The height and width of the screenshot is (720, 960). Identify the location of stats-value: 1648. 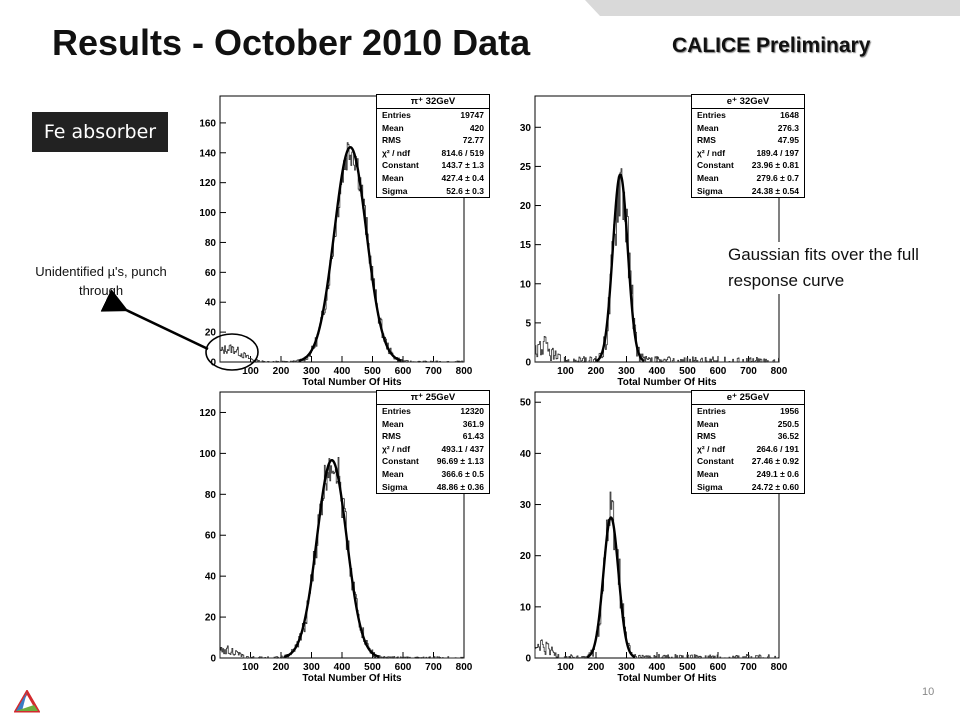
(789, 115).